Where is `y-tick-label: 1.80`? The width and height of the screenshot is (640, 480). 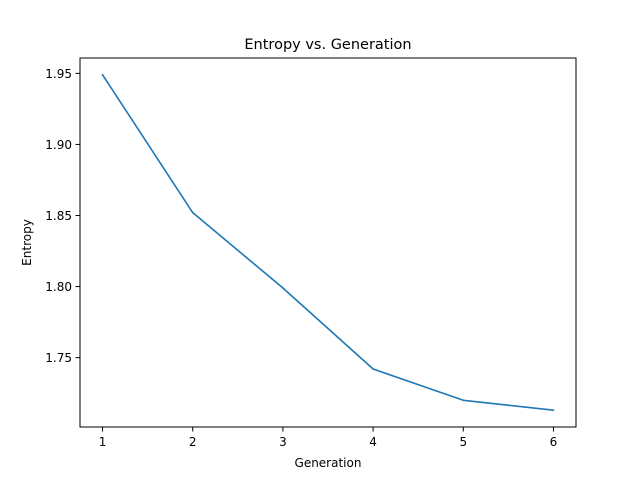 y-tick-label: 1.80 is located at coordinates (58, 287).